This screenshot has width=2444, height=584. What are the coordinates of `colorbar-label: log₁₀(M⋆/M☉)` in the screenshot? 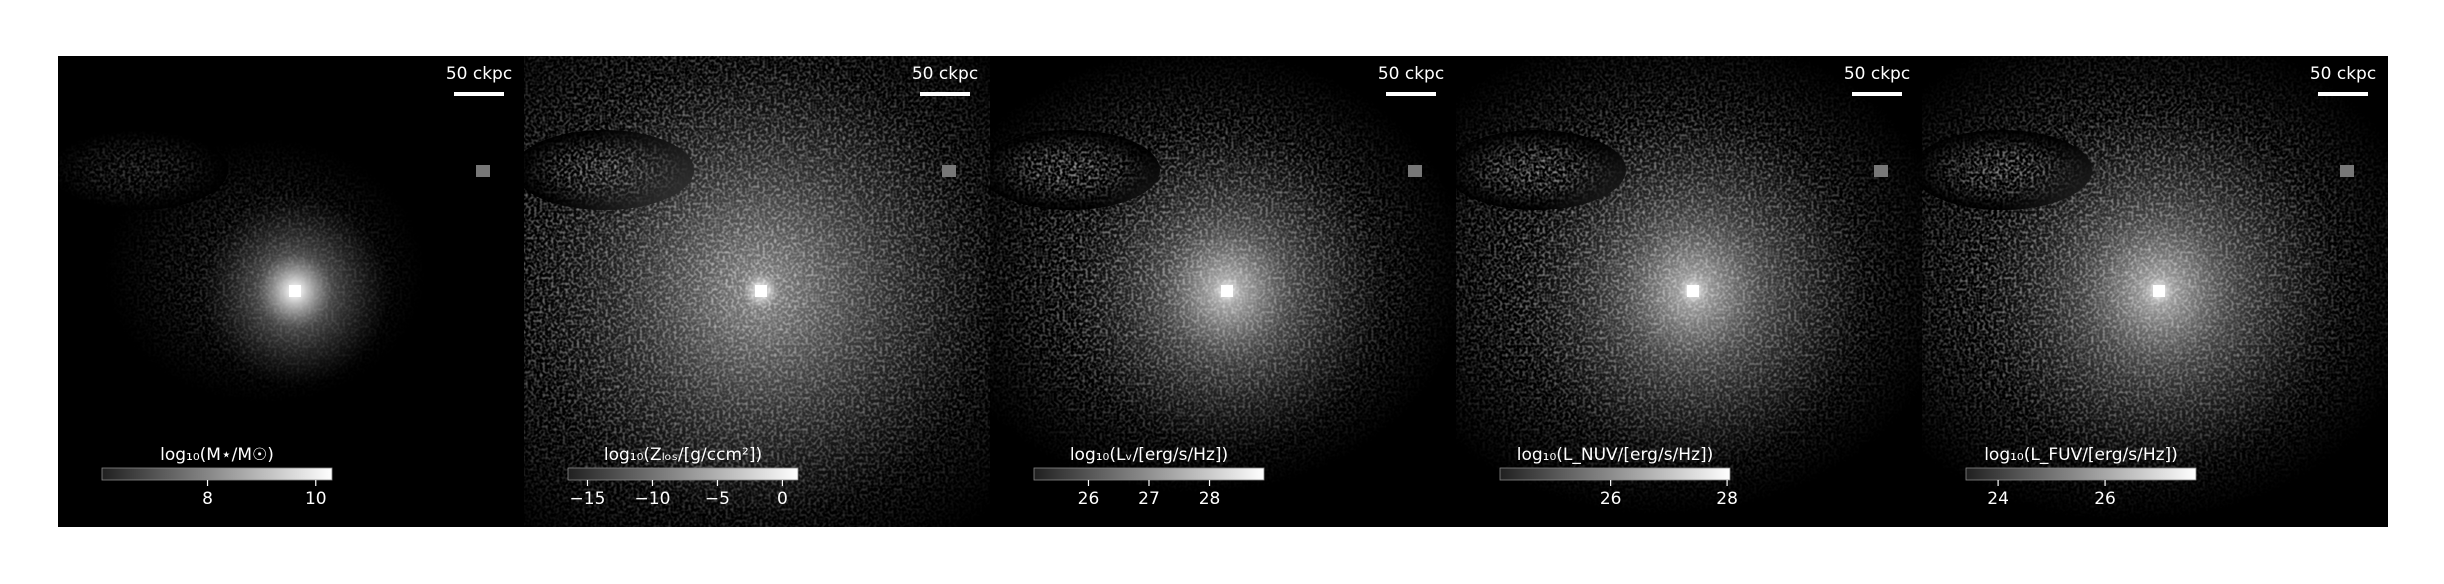 It's located at (217, 455).